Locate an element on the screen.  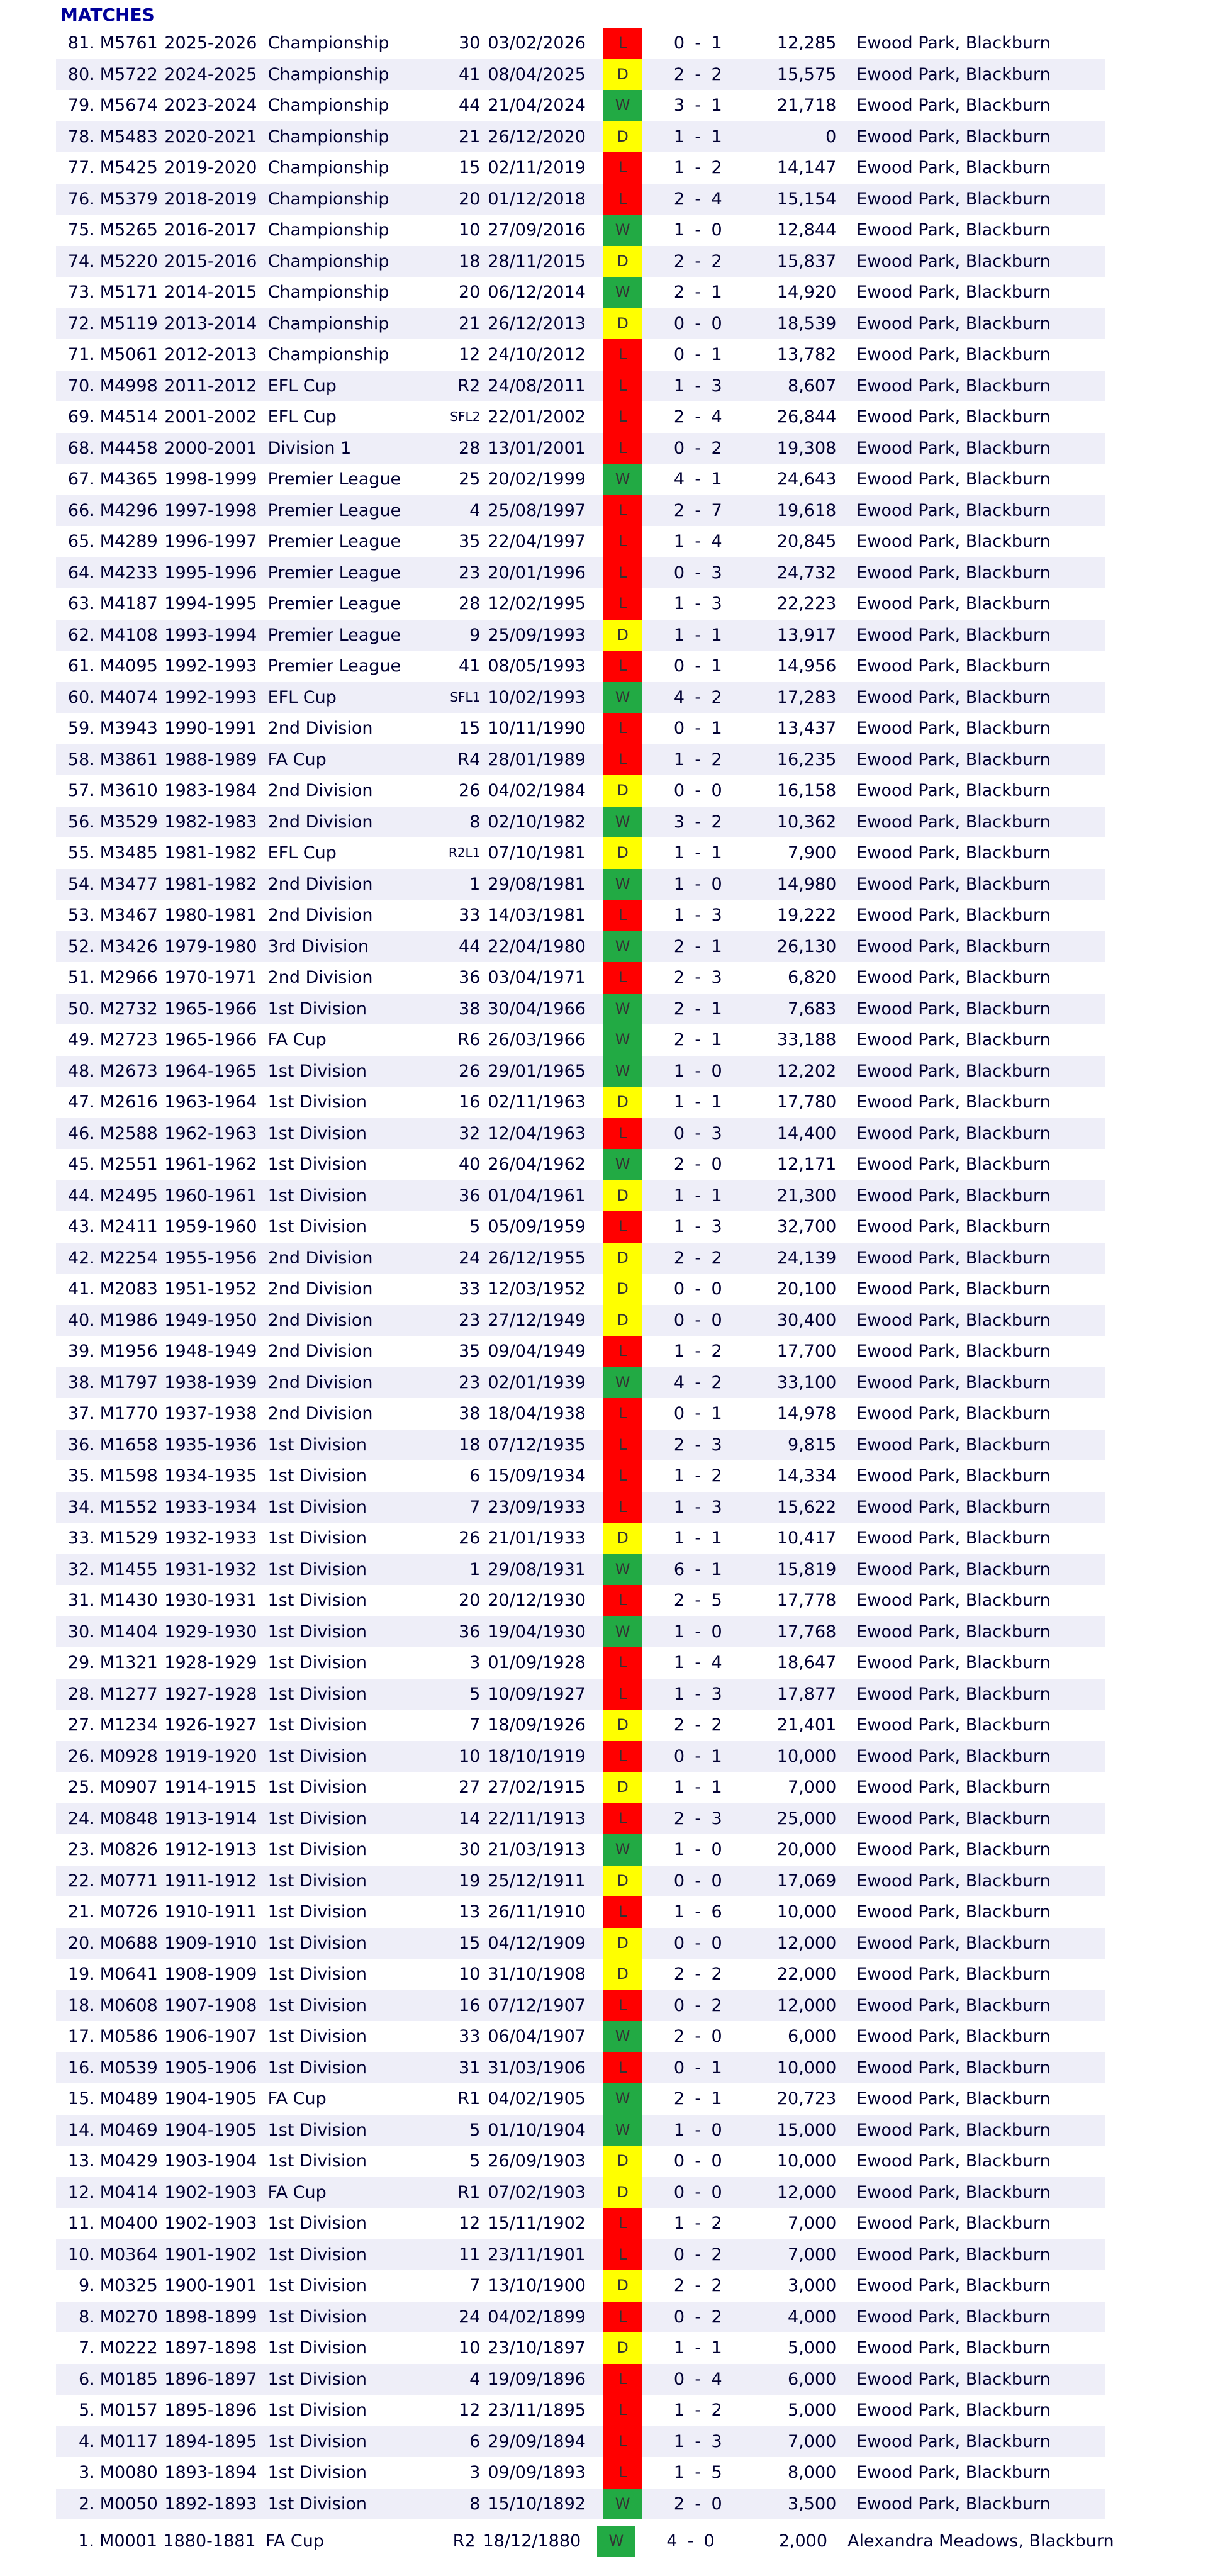
match-code: M2588 is located at coordinates (128, 1133).